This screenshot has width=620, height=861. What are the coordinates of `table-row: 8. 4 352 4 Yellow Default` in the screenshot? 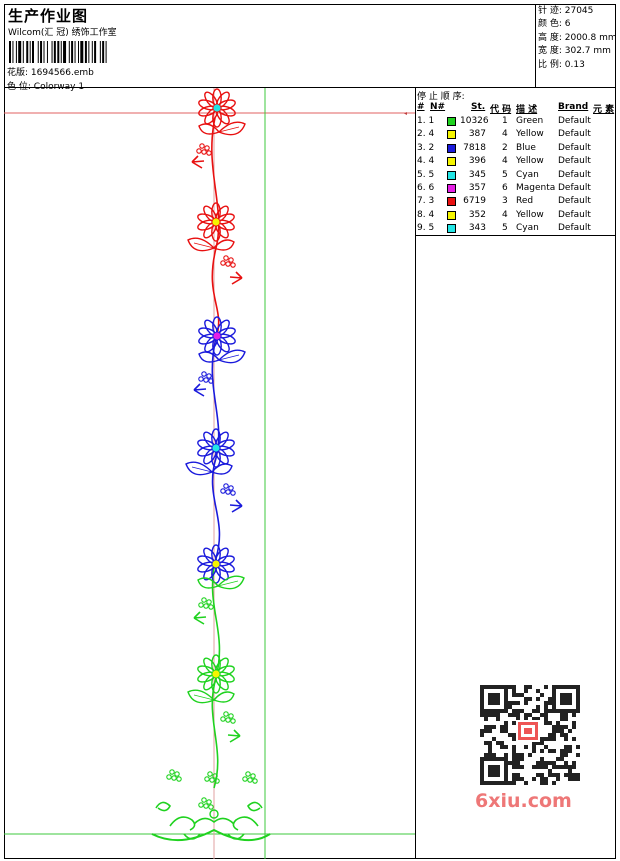 It's located at (516, 215).